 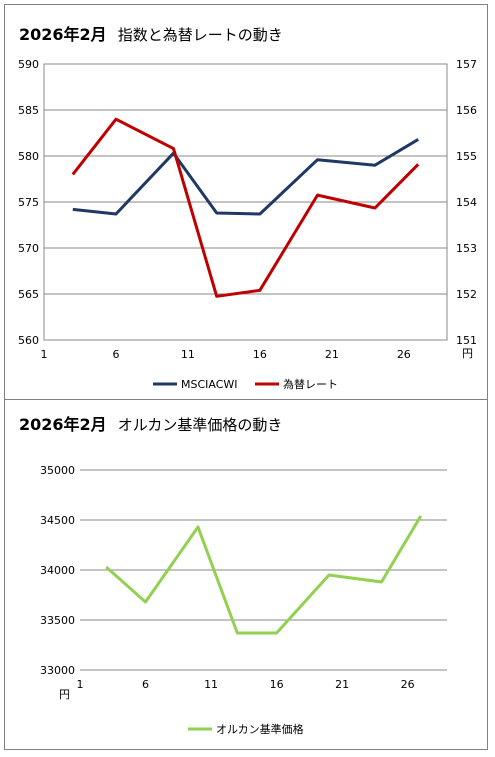 What do you see at coordinates (245, 384) in the screenshot?
I see `chart1-legend: MSCIACWI 為替レート` at bounding box center [245, 384].